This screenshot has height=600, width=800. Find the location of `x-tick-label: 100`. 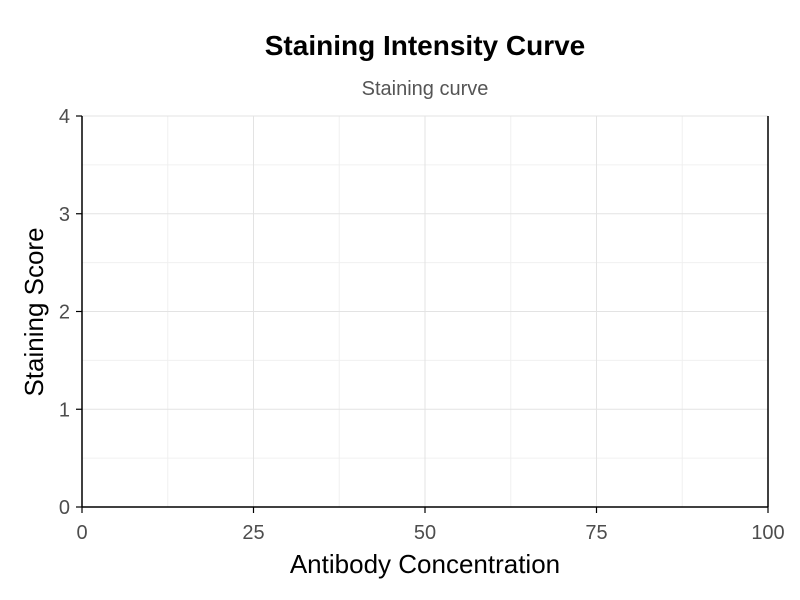

x-tick-label: 100 is located at coordinates (767, 533).